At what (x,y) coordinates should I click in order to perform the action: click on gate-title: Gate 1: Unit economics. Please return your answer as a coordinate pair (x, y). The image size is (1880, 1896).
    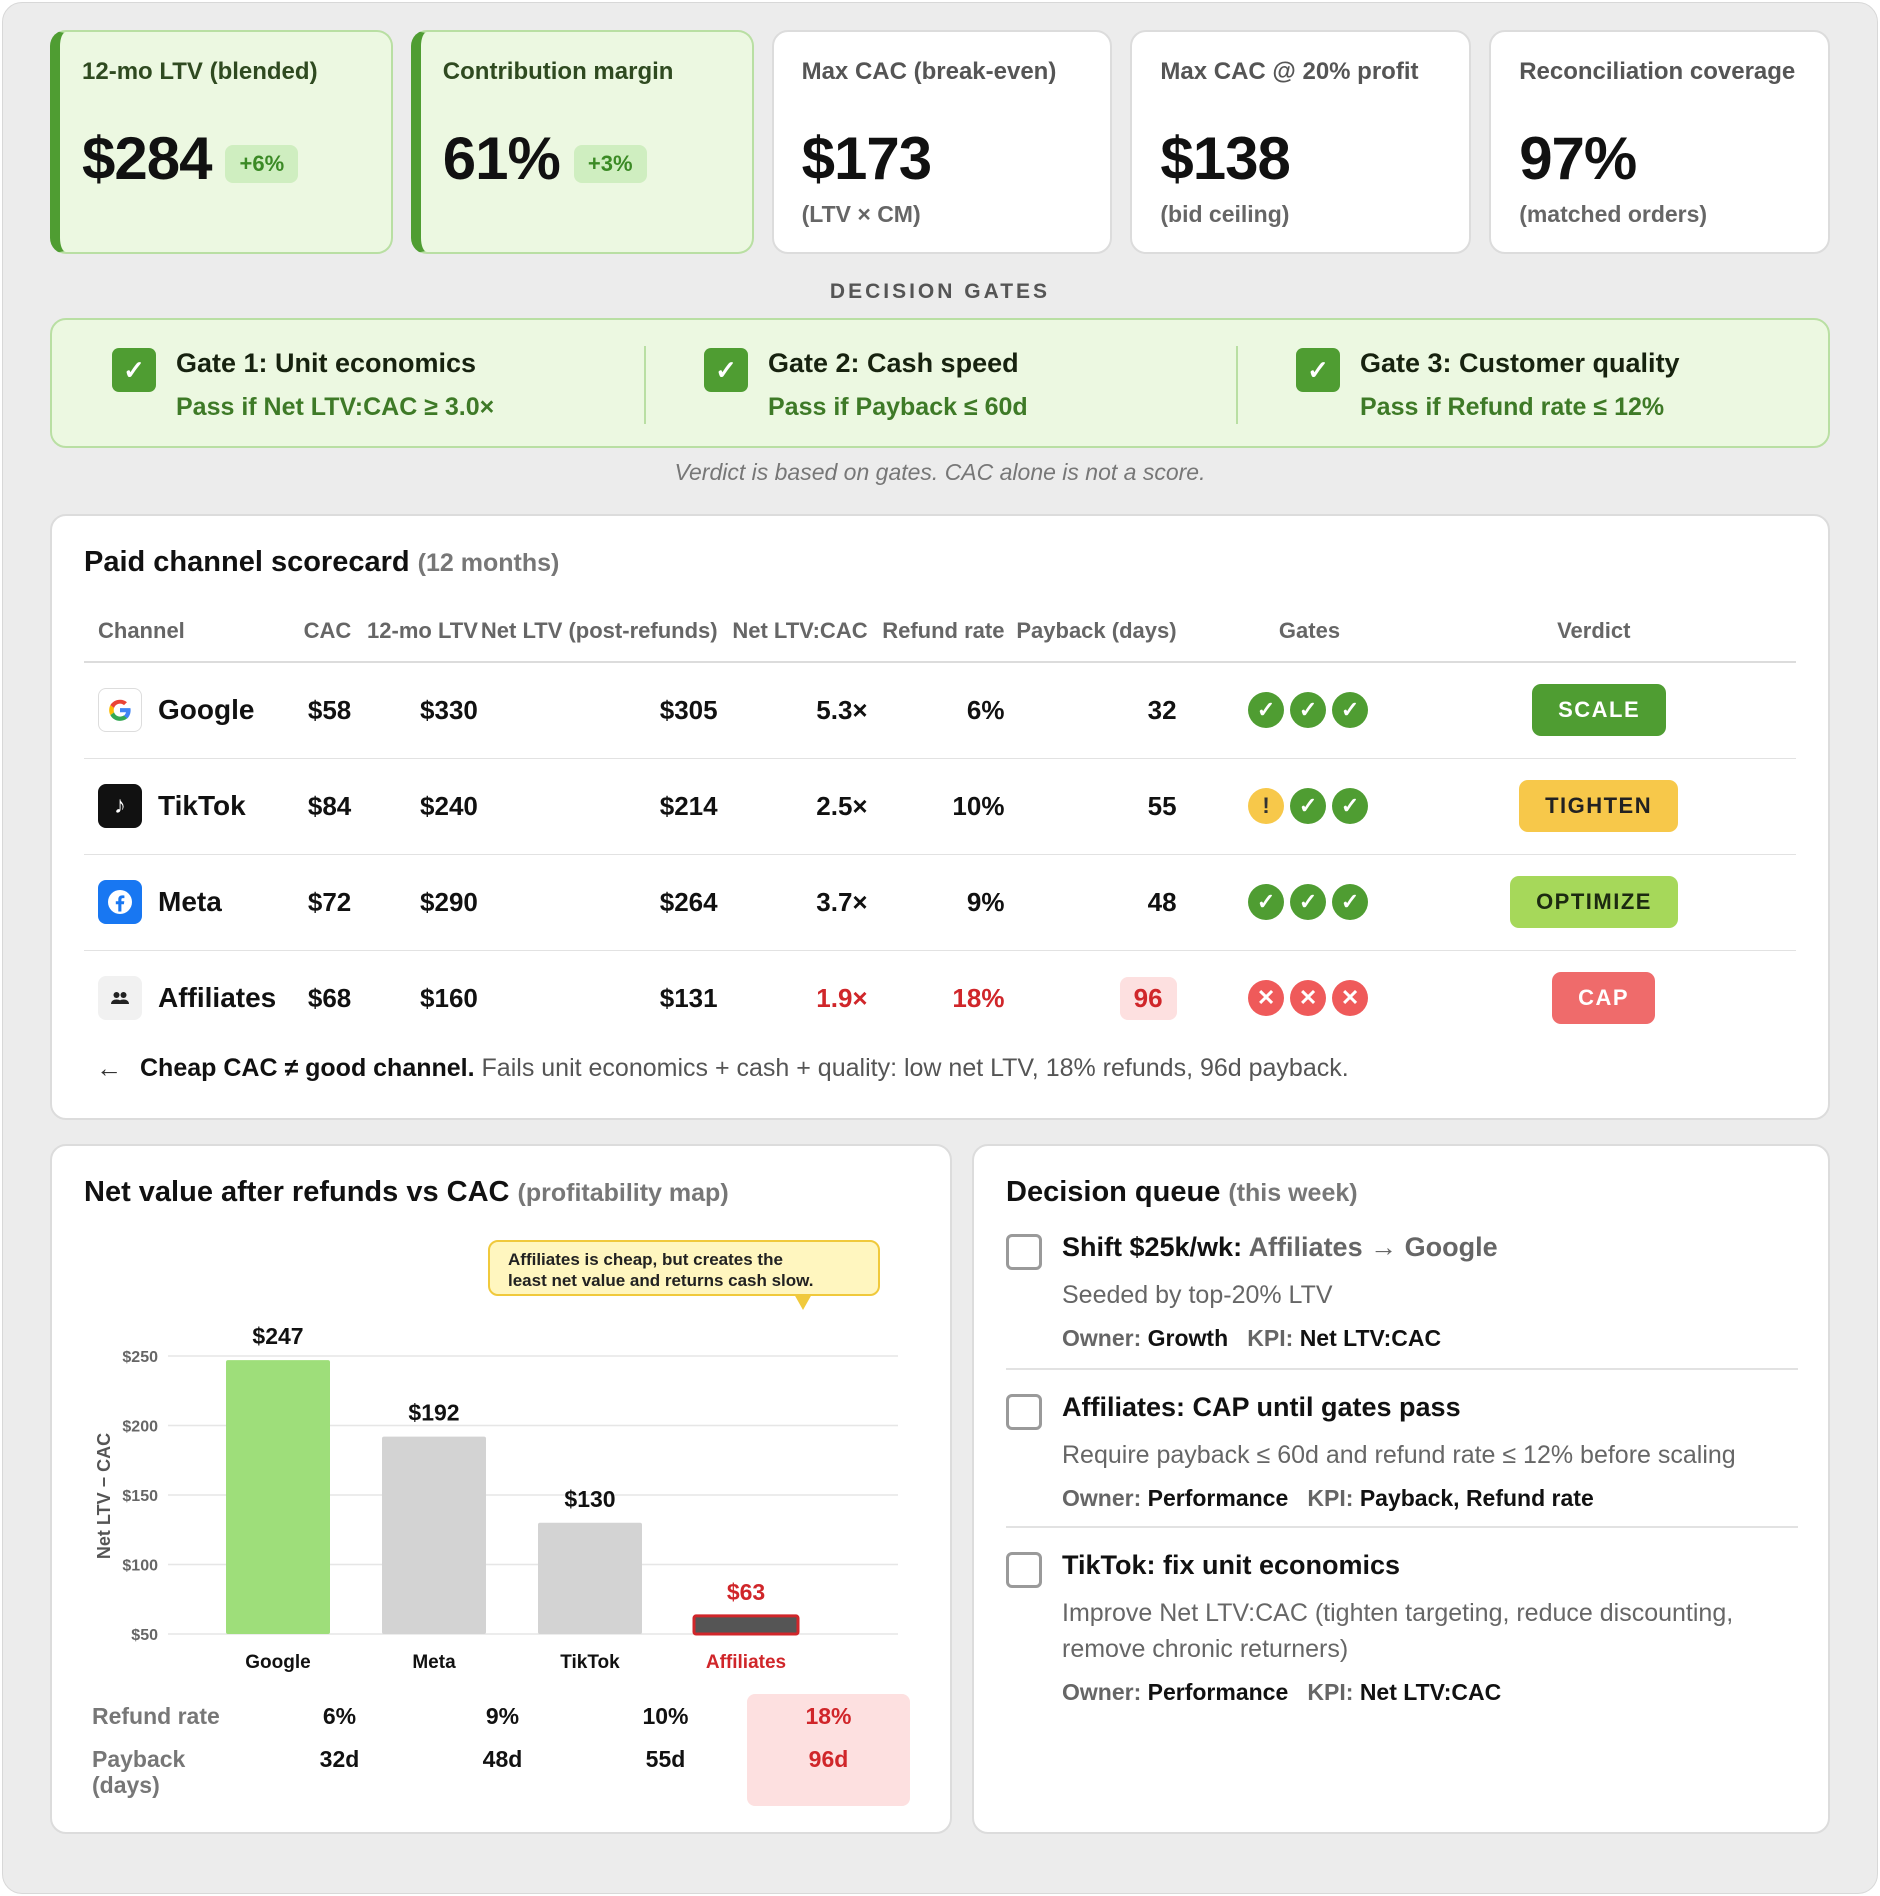
    Looking at the image, I should click on (326, 363).